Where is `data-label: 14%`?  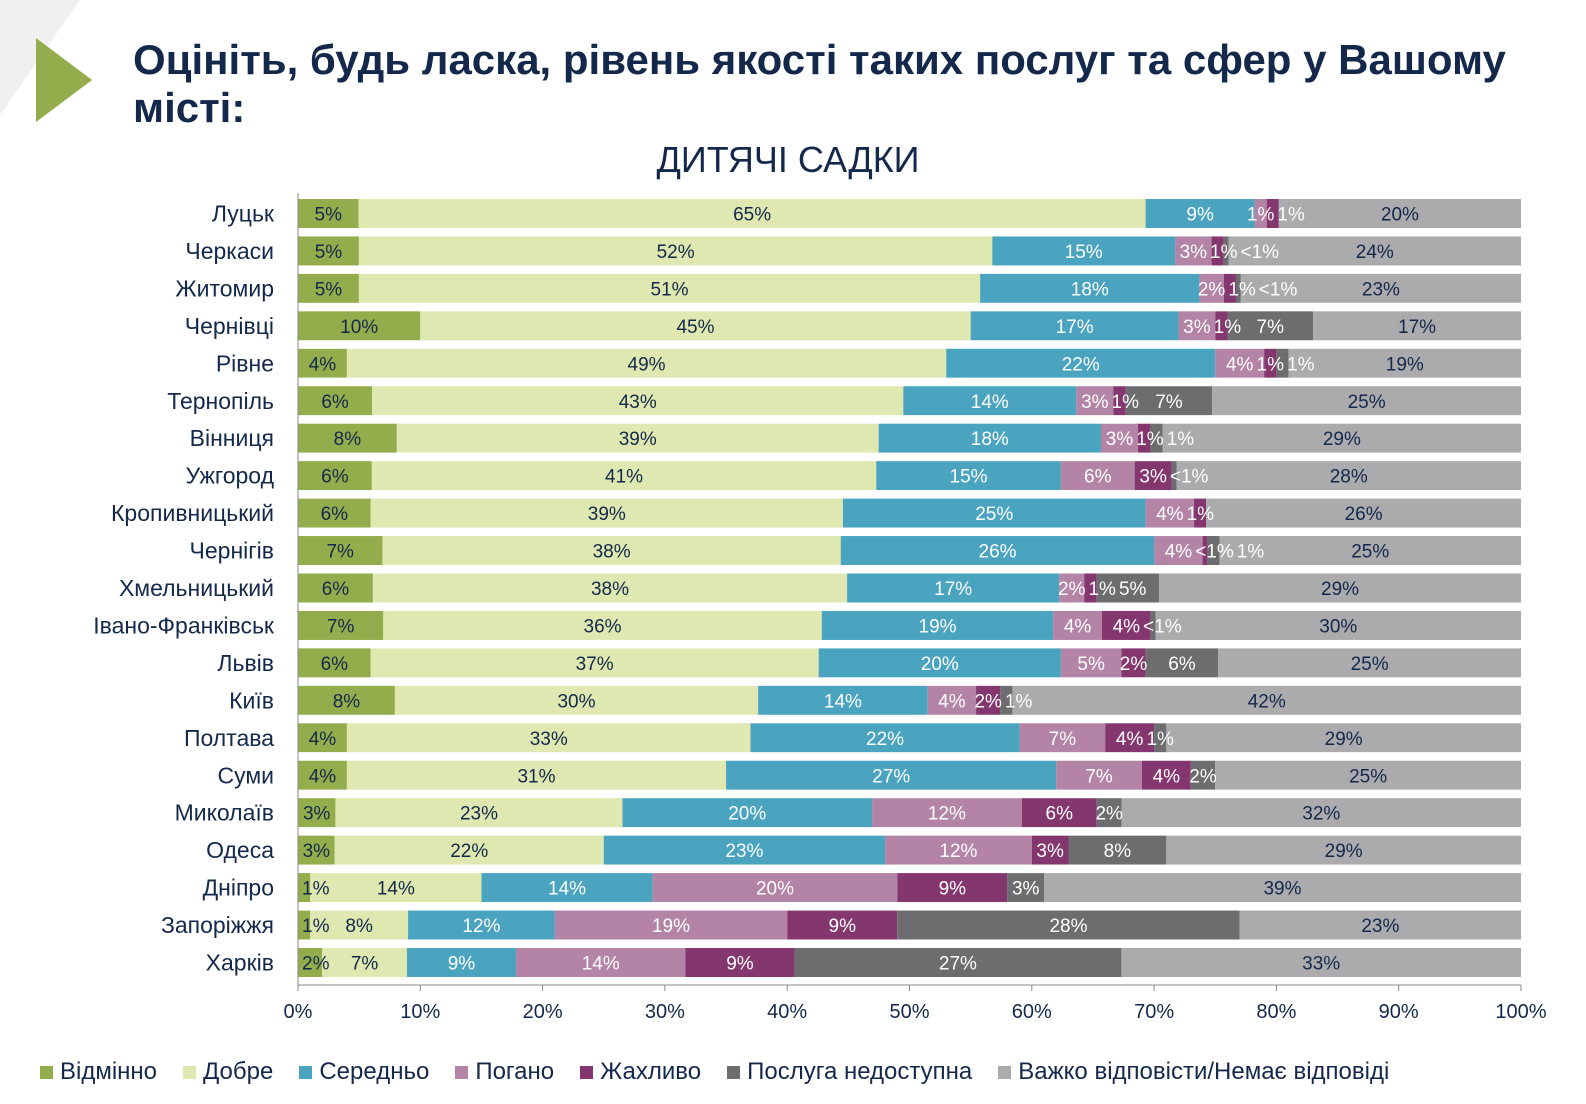 data-label: 14% is located at coordinates (396, 889).